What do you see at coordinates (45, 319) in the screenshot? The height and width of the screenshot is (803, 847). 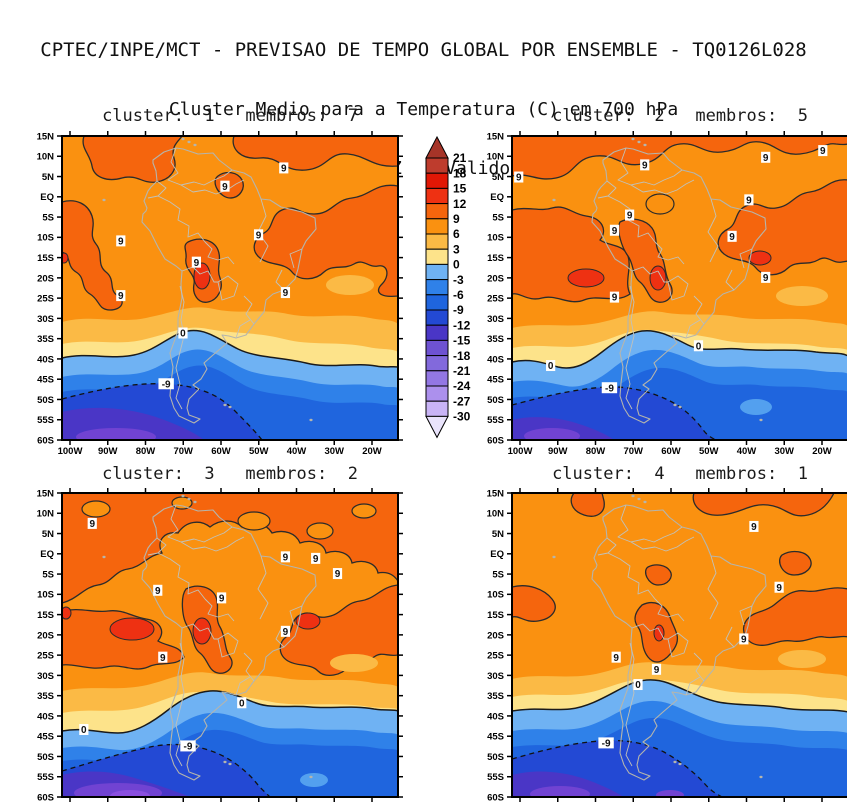 I see `lat-tick-label: 30S` at bounding box center [45, 319].